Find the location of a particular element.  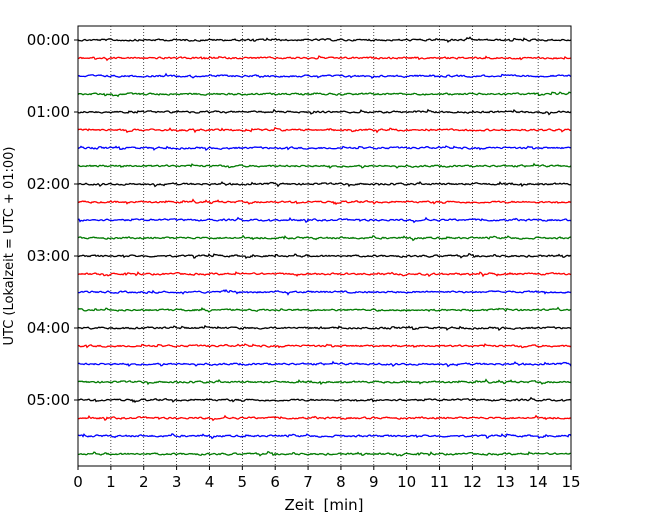

x-tick-label: 8 is located at coordinates (341, 482).